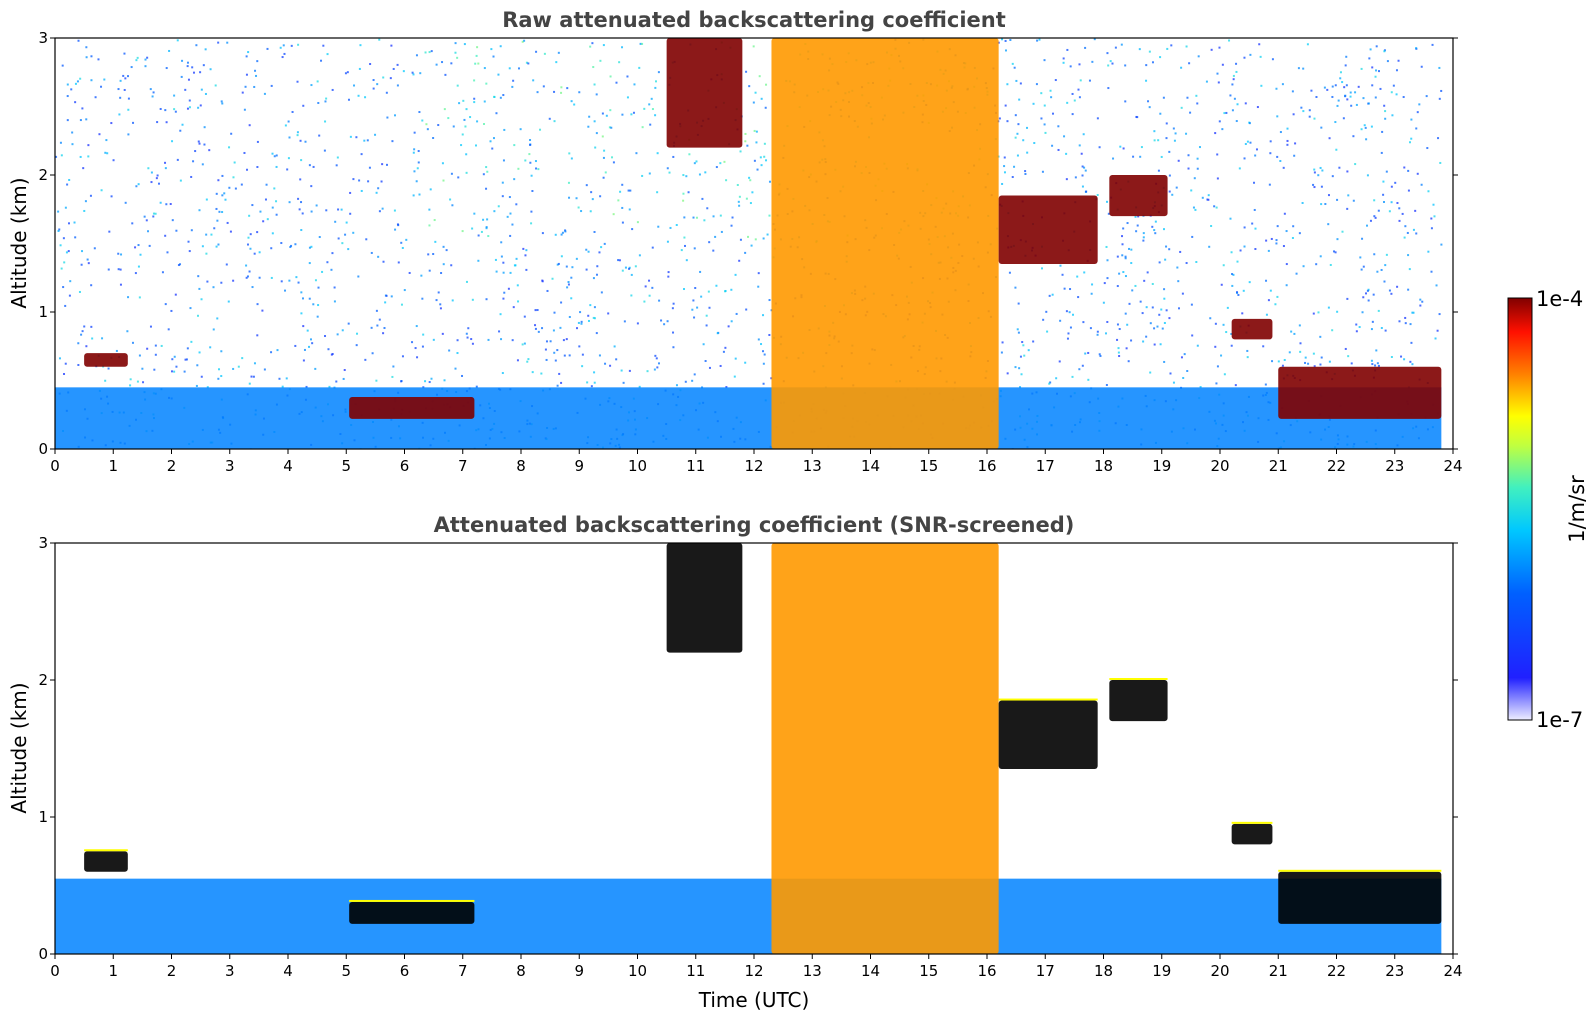 This screenshot has width=1595, height=1020. Describe the element at coordinates (1048, 230) in the screenshot. I see `heatmap-region-descending-cloud-base` at that location.